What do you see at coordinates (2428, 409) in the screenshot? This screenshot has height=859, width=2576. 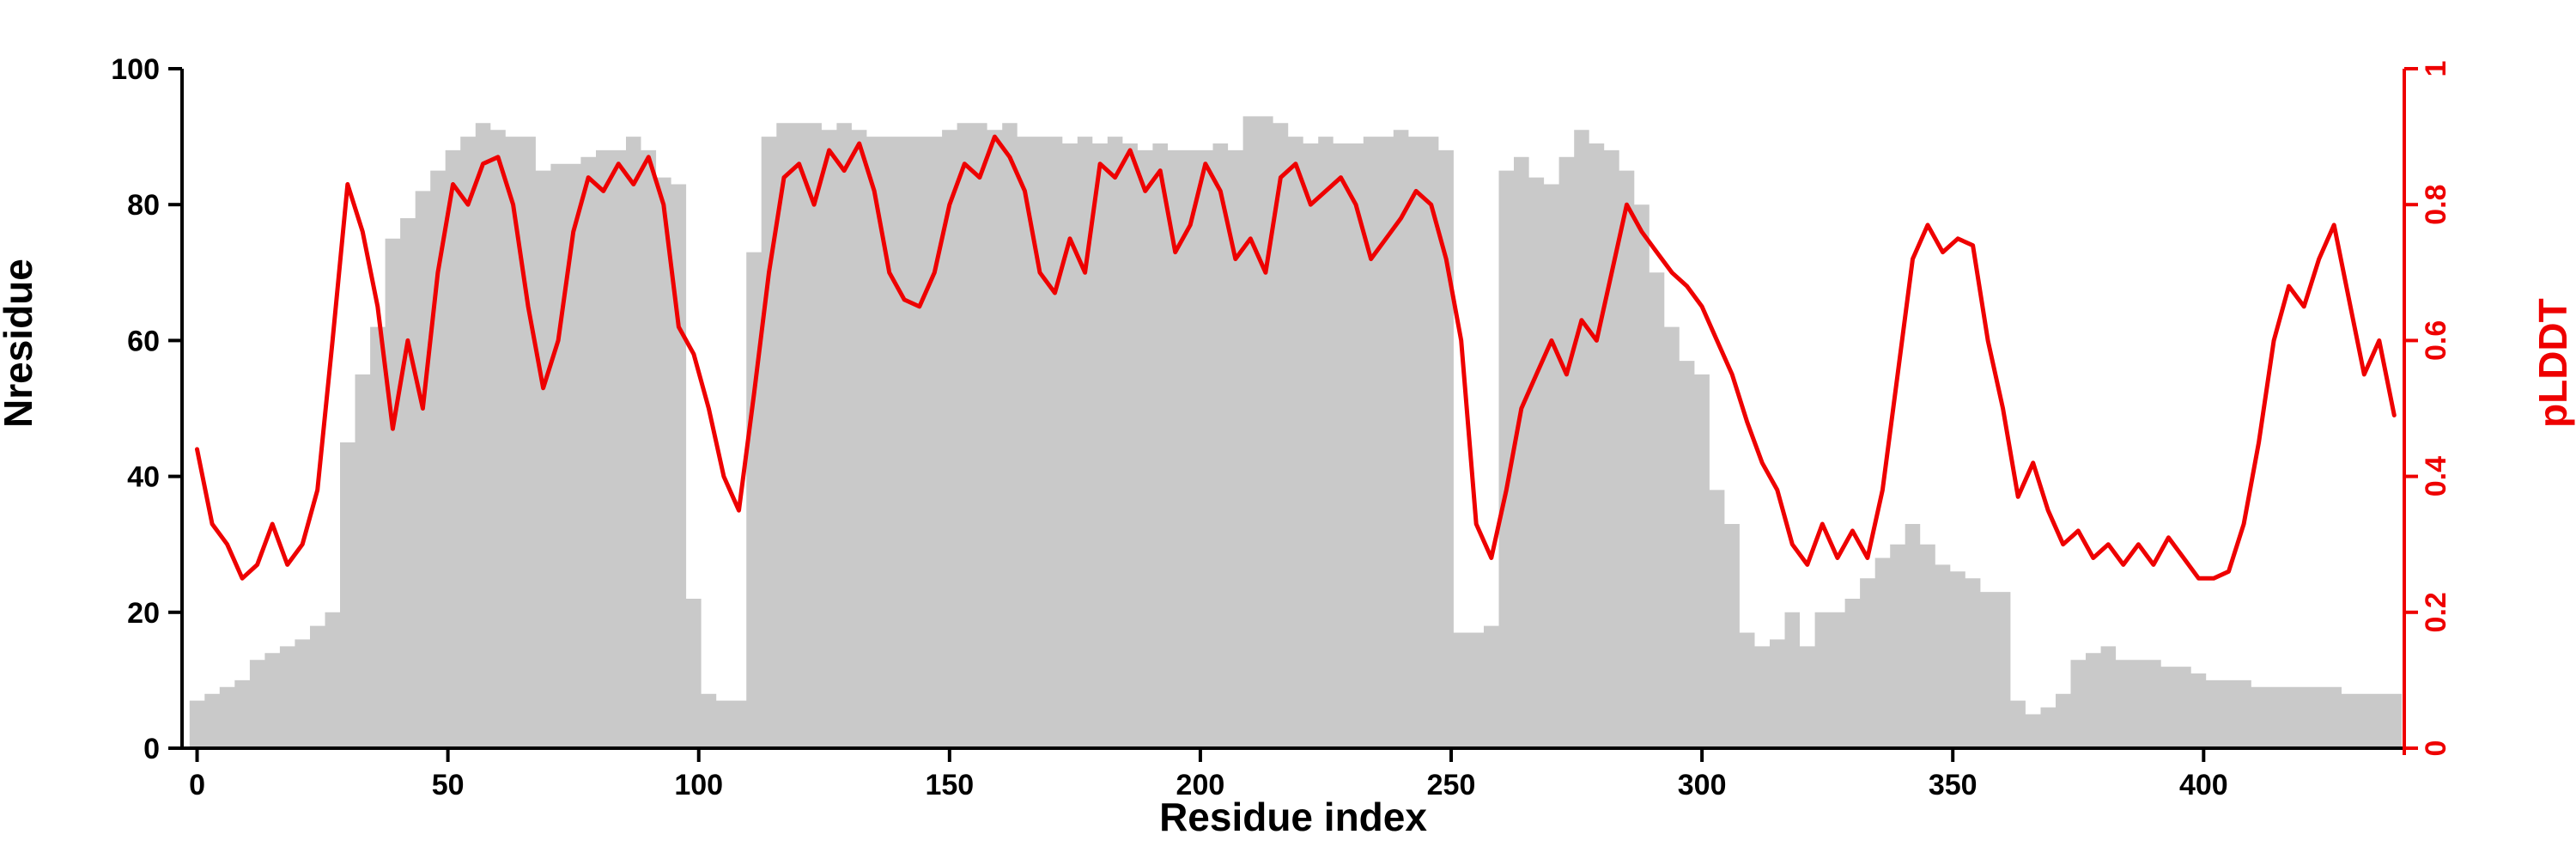 I see `y-axis-right-ticks: 0 0.2 0.4 0.6 0.8 1` at bounding box center [2428, 409].